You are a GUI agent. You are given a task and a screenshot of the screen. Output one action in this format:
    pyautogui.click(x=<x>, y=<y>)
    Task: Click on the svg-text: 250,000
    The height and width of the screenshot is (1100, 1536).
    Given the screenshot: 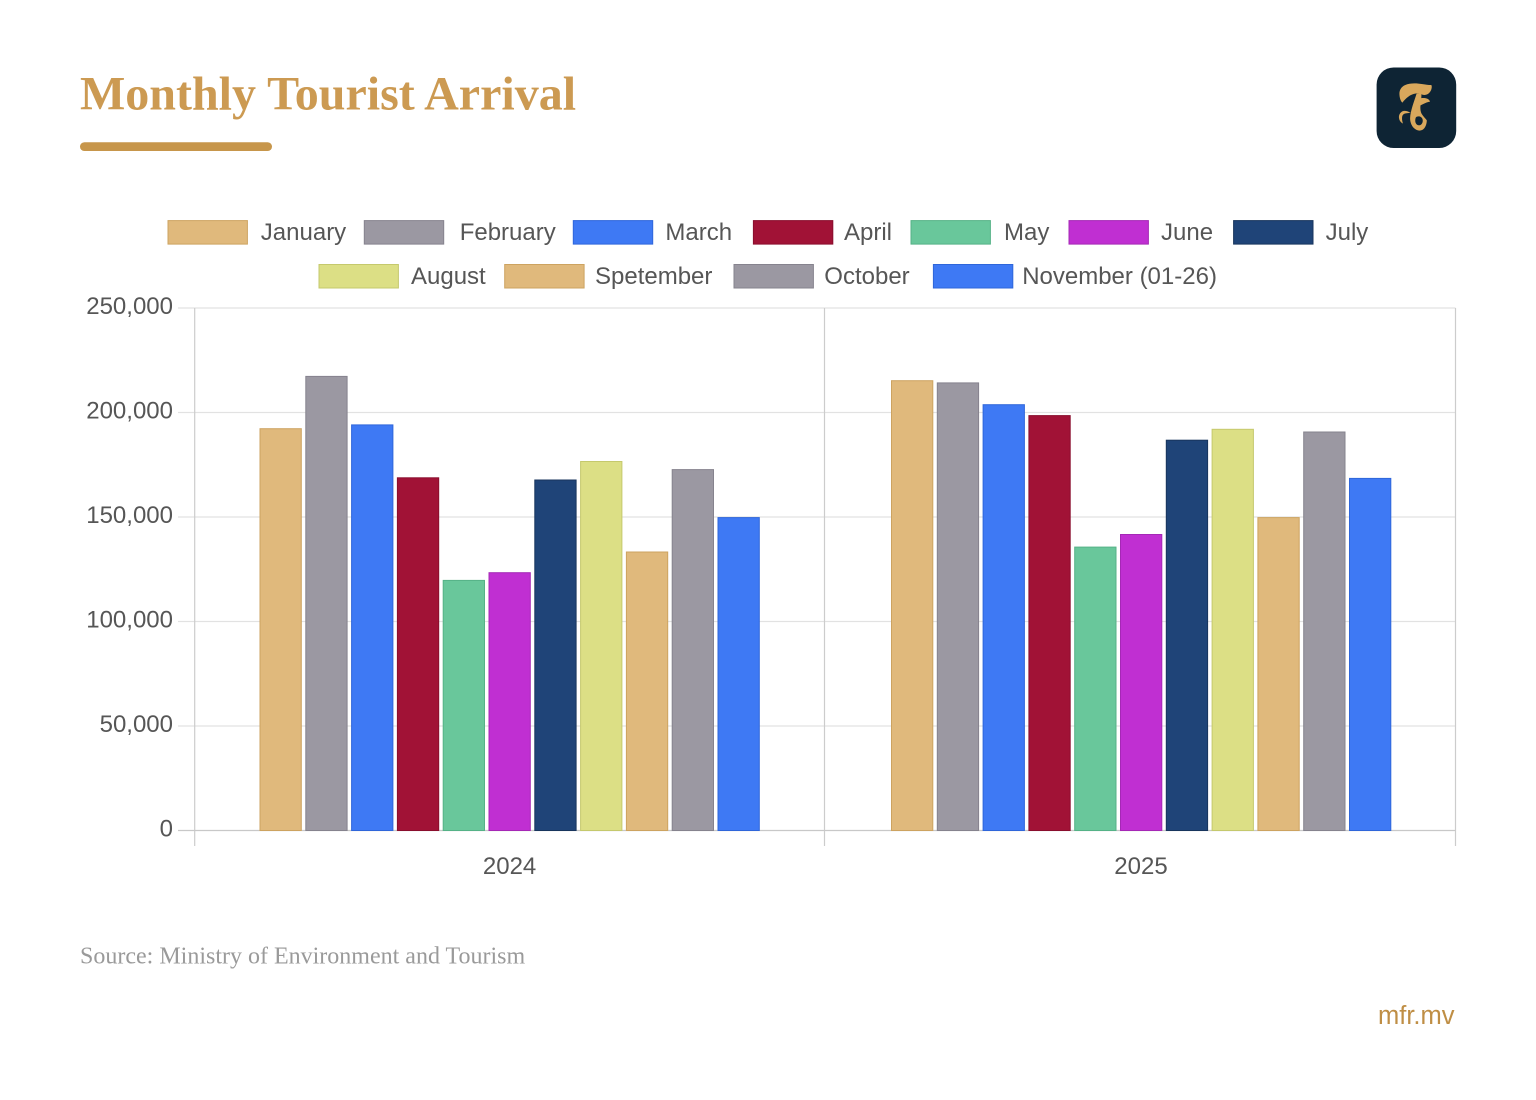 What is the action you would take?
    pyautogui.click(x=129, y=306)
    